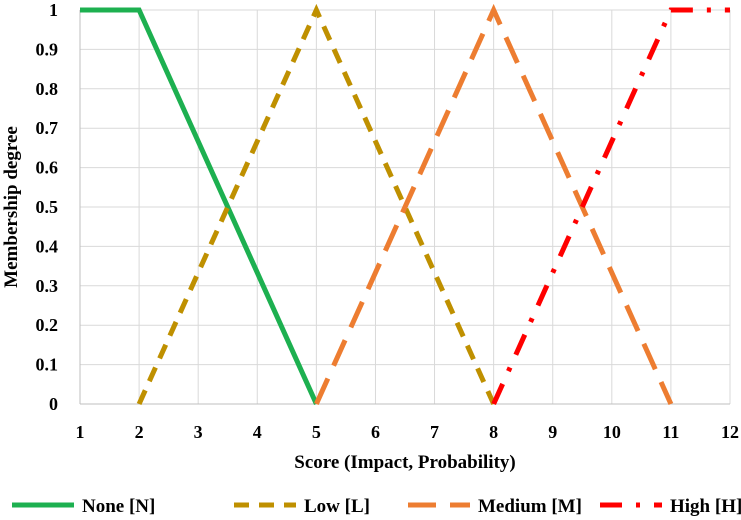 Image resolution: width=741 pixels, height=520 pixels. What do you see at coordinates (705, 506) in the screenshot?
I see `legend-label: High [H]` at bounding box center [705, 506].